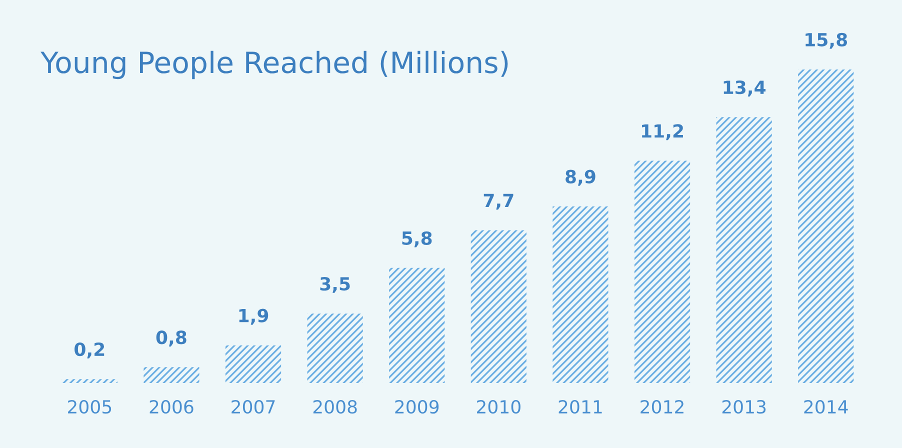  What do you see at coordinates (417, 239) in the screenshot?
I see `data-label: 5,8` at bounding box center [417, 239].